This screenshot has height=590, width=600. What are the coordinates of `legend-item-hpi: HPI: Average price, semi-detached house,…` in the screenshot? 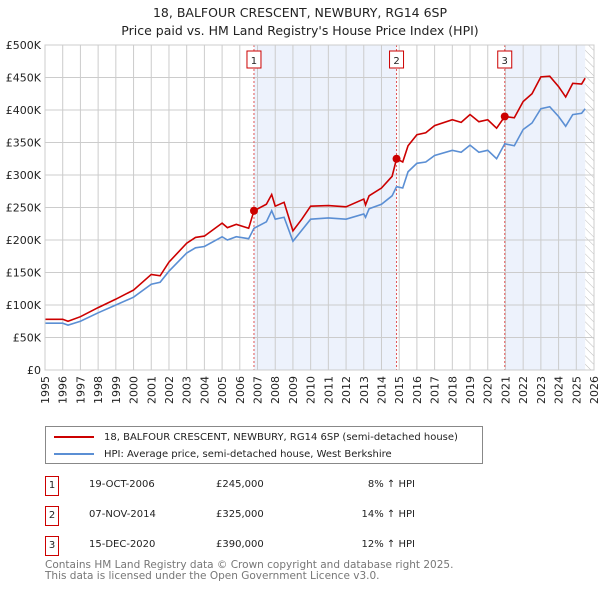 It's located at (223, 454).